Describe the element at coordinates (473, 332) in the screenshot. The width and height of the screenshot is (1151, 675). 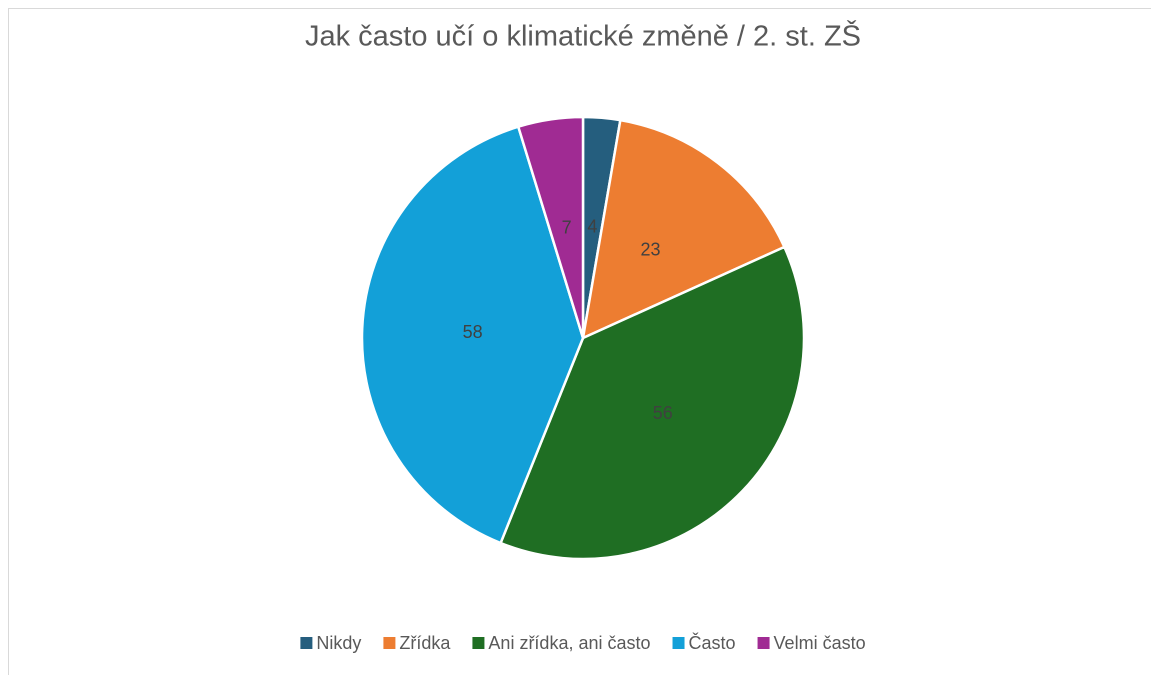
I see `data-label: 58` at that location.